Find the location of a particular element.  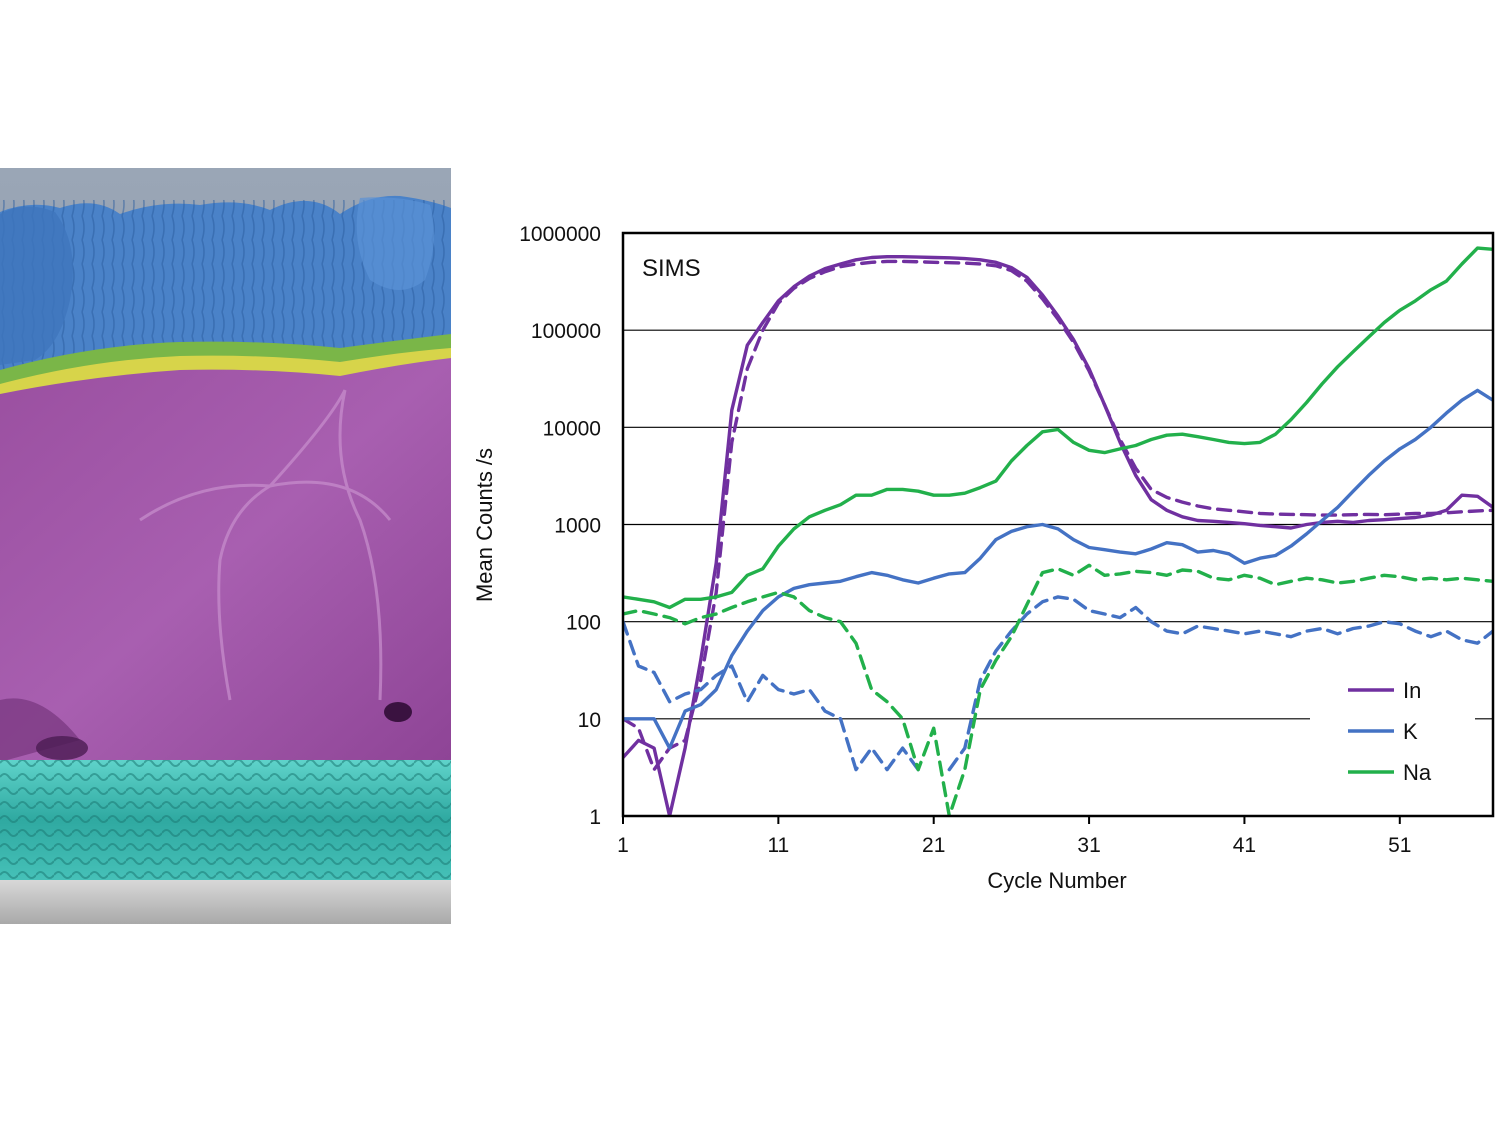

x-tick-label: 41 is located at coordinates (1244, 845).